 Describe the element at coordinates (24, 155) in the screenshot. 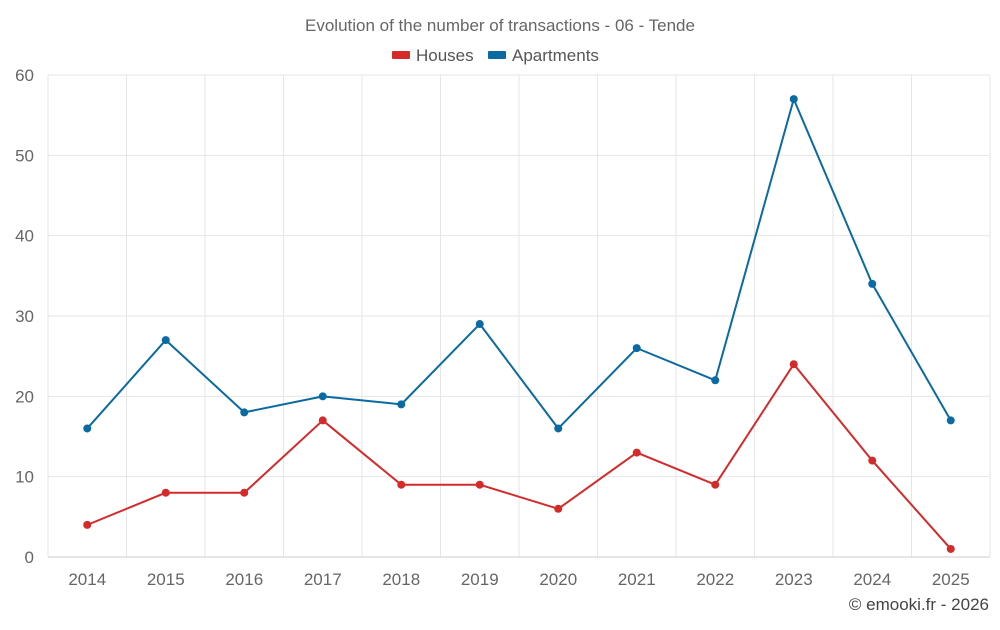

I see `y-tick-label: 50` at that location.